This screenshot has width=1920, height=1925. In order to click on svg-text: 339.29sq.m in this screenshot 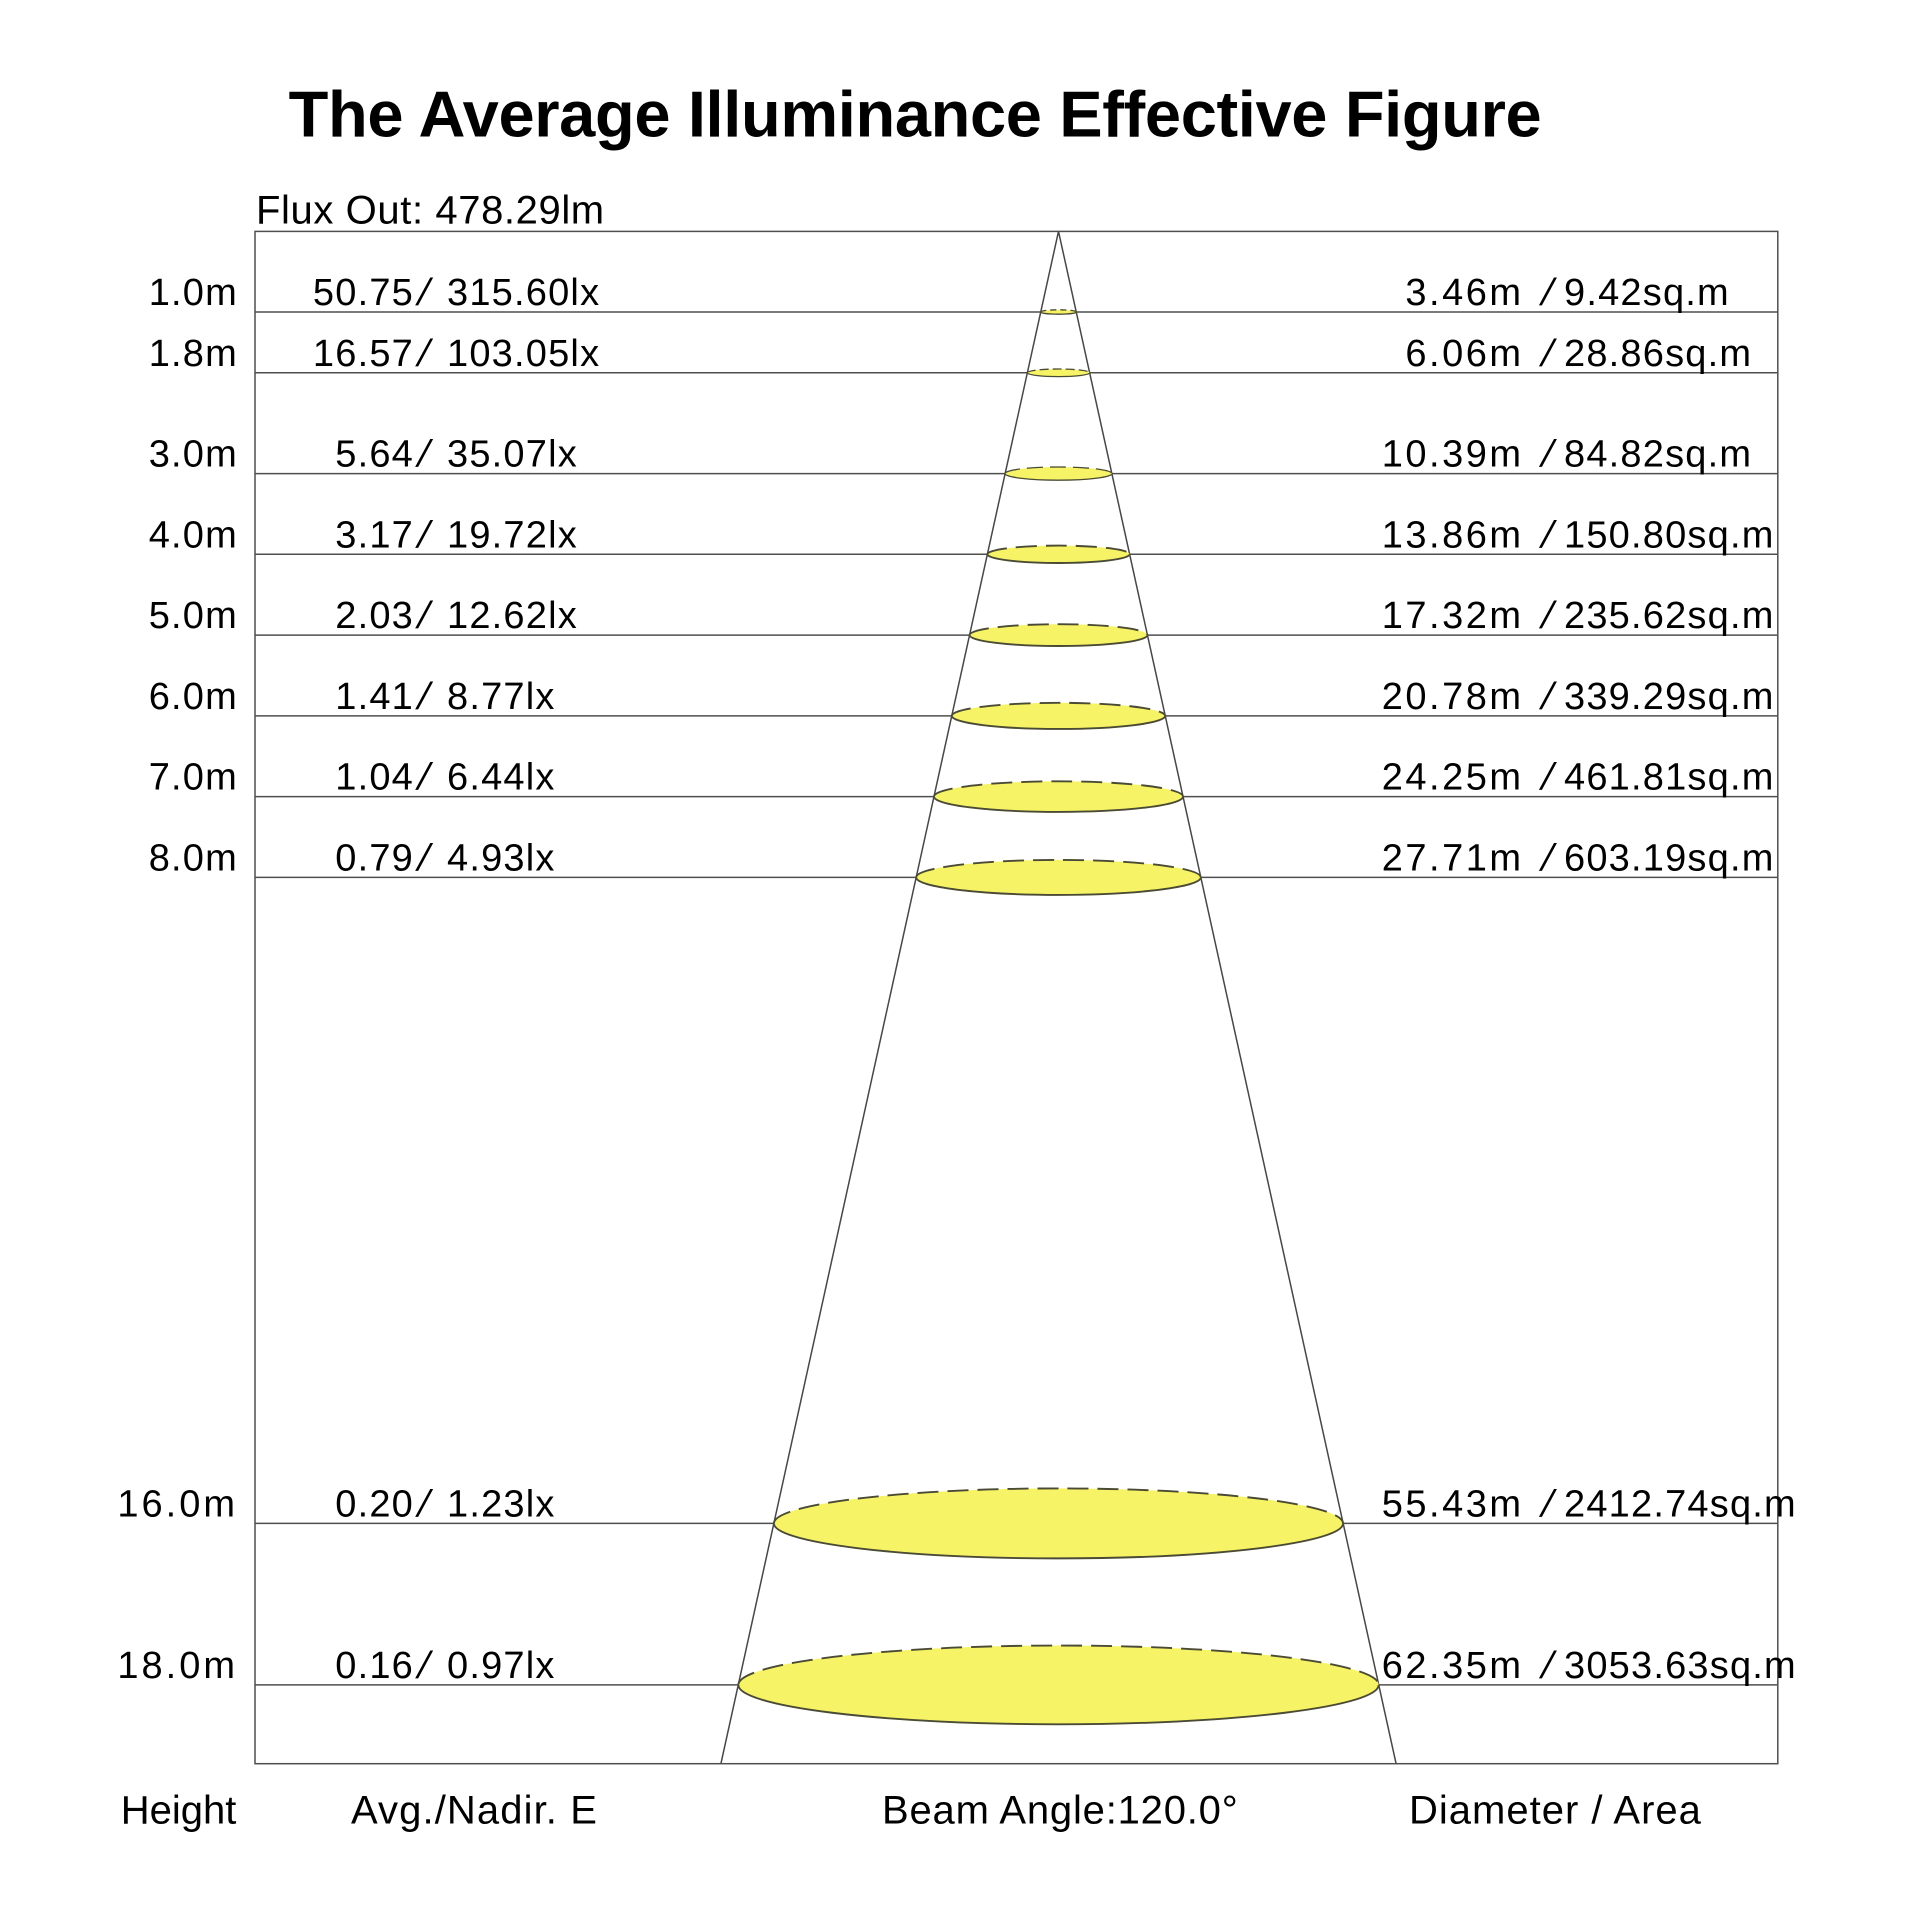, I will do `click(1669, 697)`.